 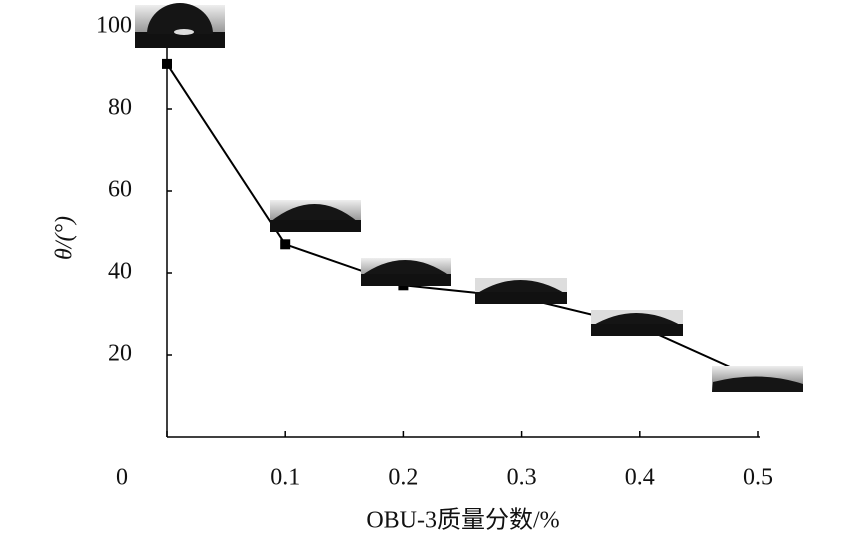 I want to click on y-tick-label: 100, so click(x=114, y=26).